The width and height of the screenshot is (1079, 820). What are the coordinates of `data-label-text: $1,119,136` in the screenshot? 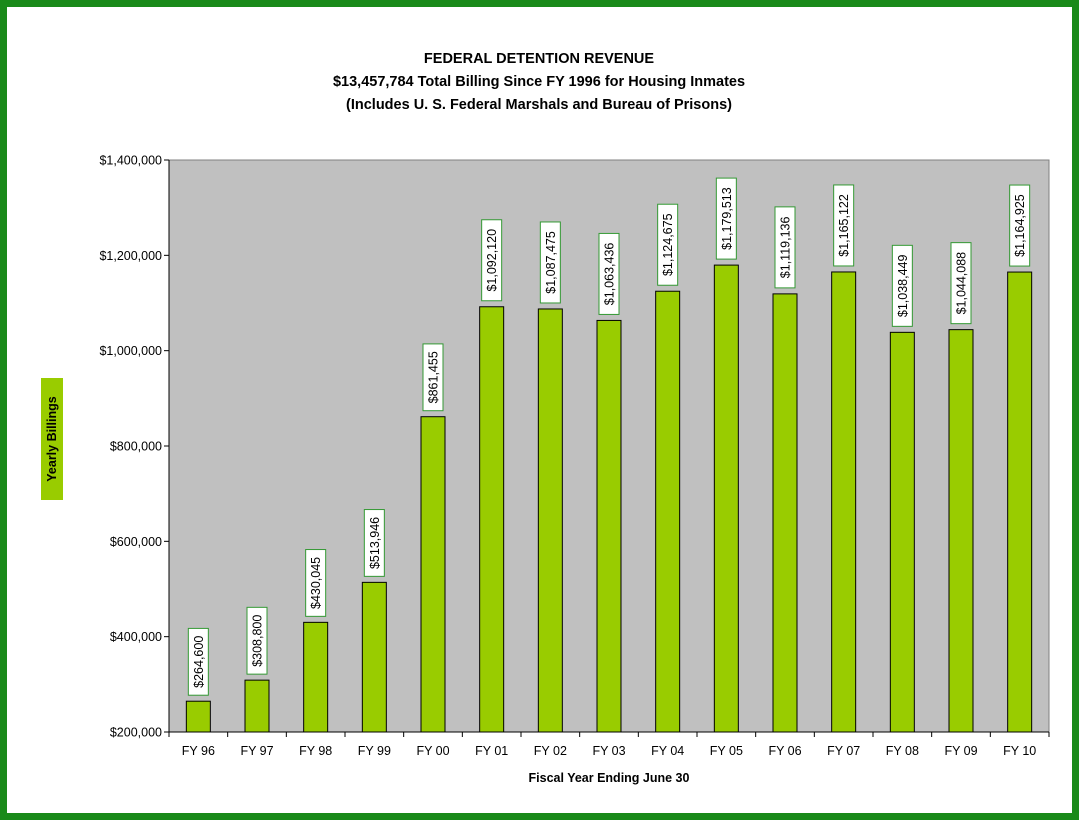 It's located at (786, 248).